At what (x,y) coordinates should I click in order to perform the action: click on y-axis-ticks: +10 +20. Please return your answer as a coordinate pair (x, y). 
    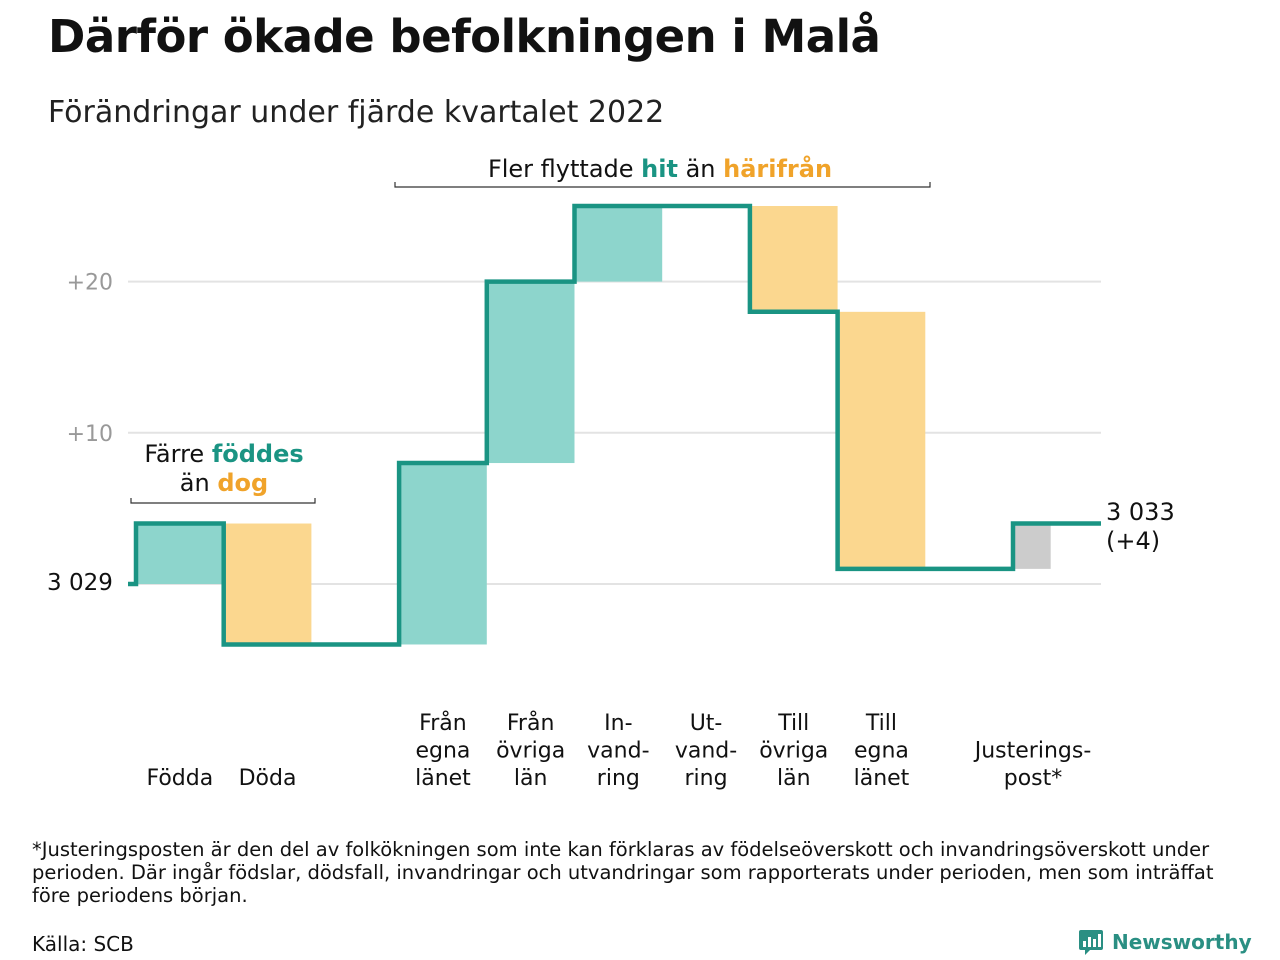
    Looking at the image, I should click on (90, 359).